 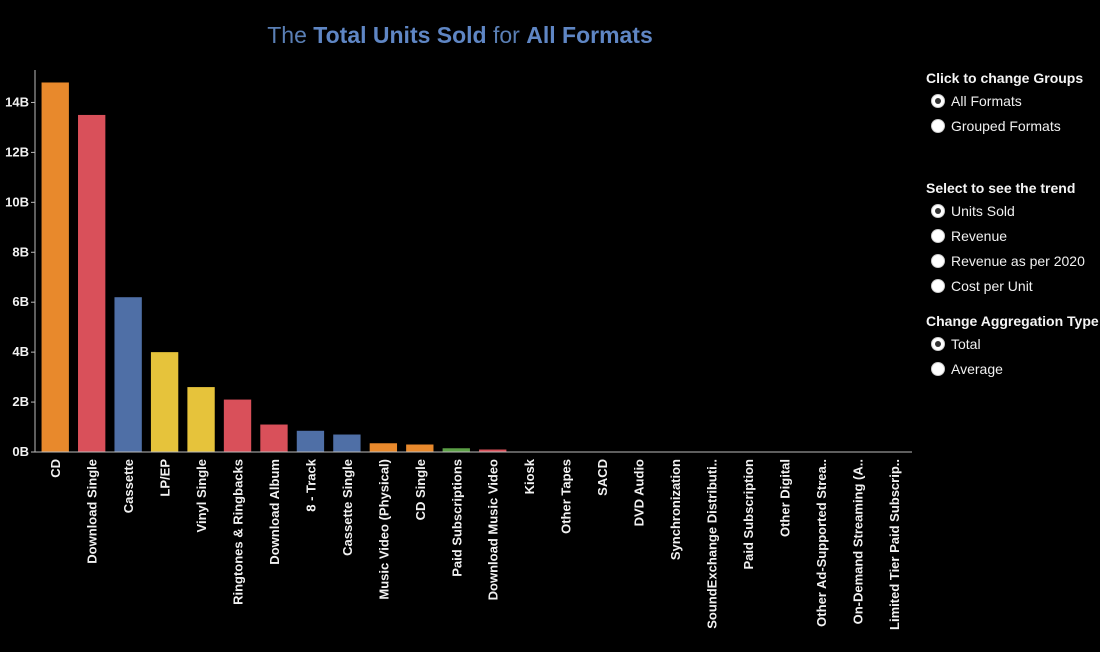 What do you see at coordinates (566, 496) in the screenshot?
I see `x-tick-label: Other Tapes` at bounding box center [566, 496].